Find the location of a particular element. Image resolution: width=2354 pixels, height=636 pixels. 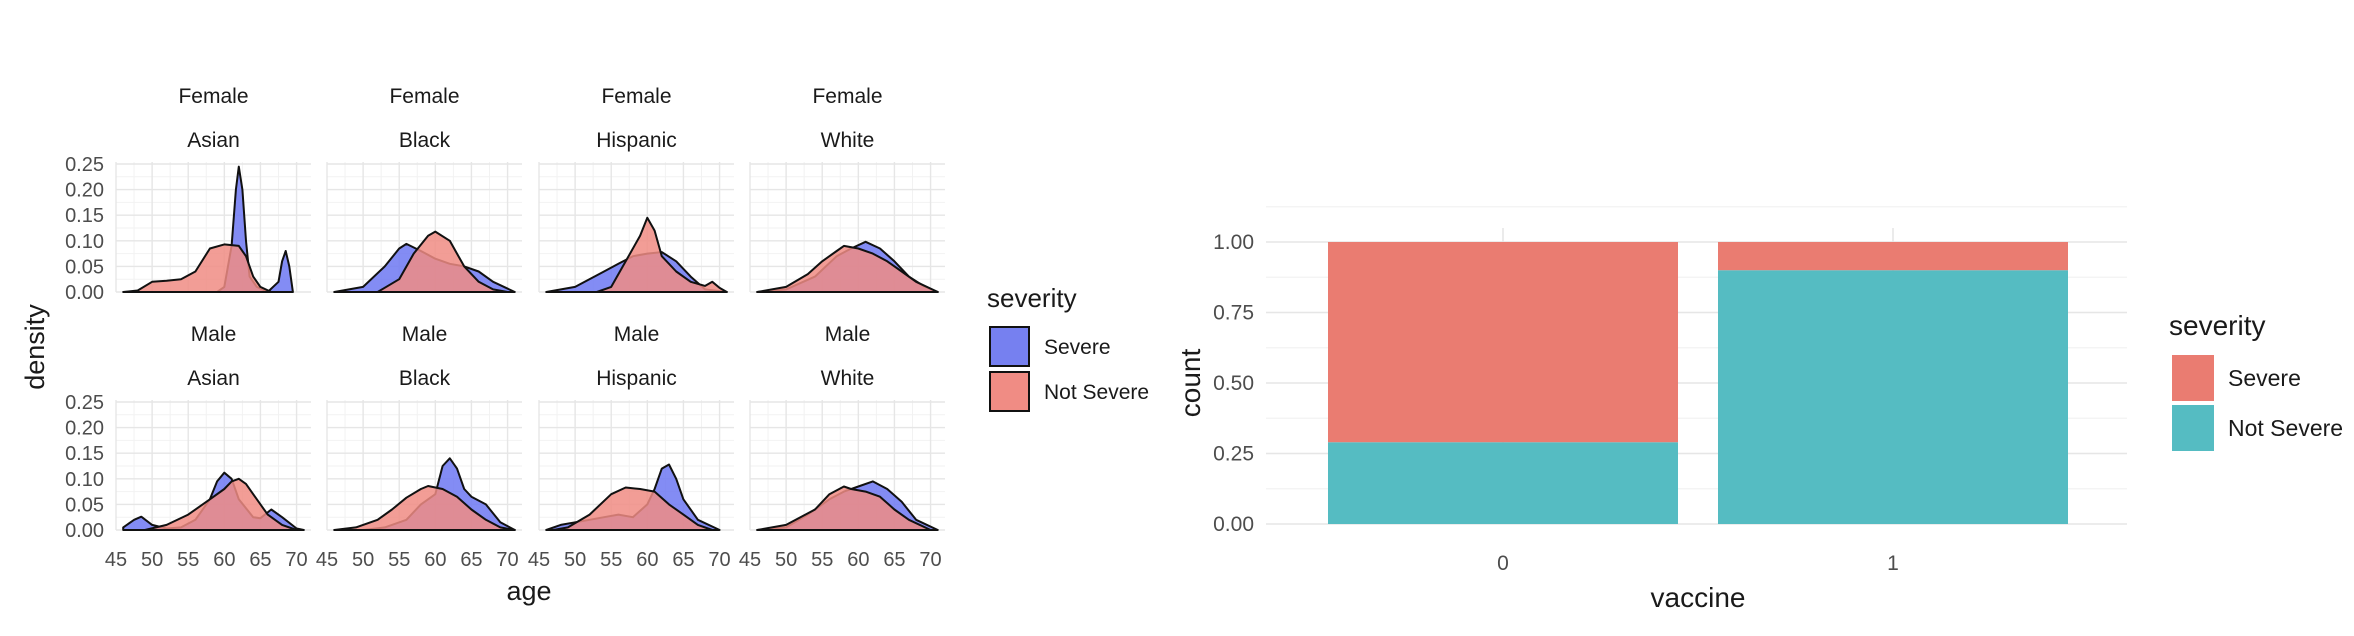

facet-panel: Male White 45 50 55 60 65 70 is located at coordinates (842, 447).